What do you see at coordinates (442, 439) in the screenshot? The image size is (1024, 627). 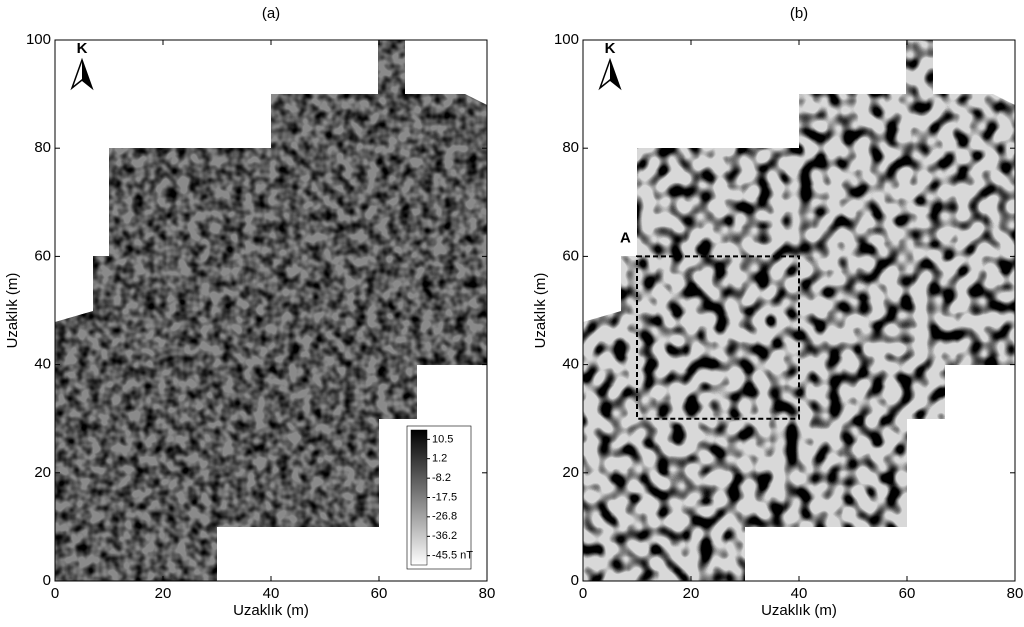 I see `colorbar-label: 10.5` at bounding box center [442, 439].